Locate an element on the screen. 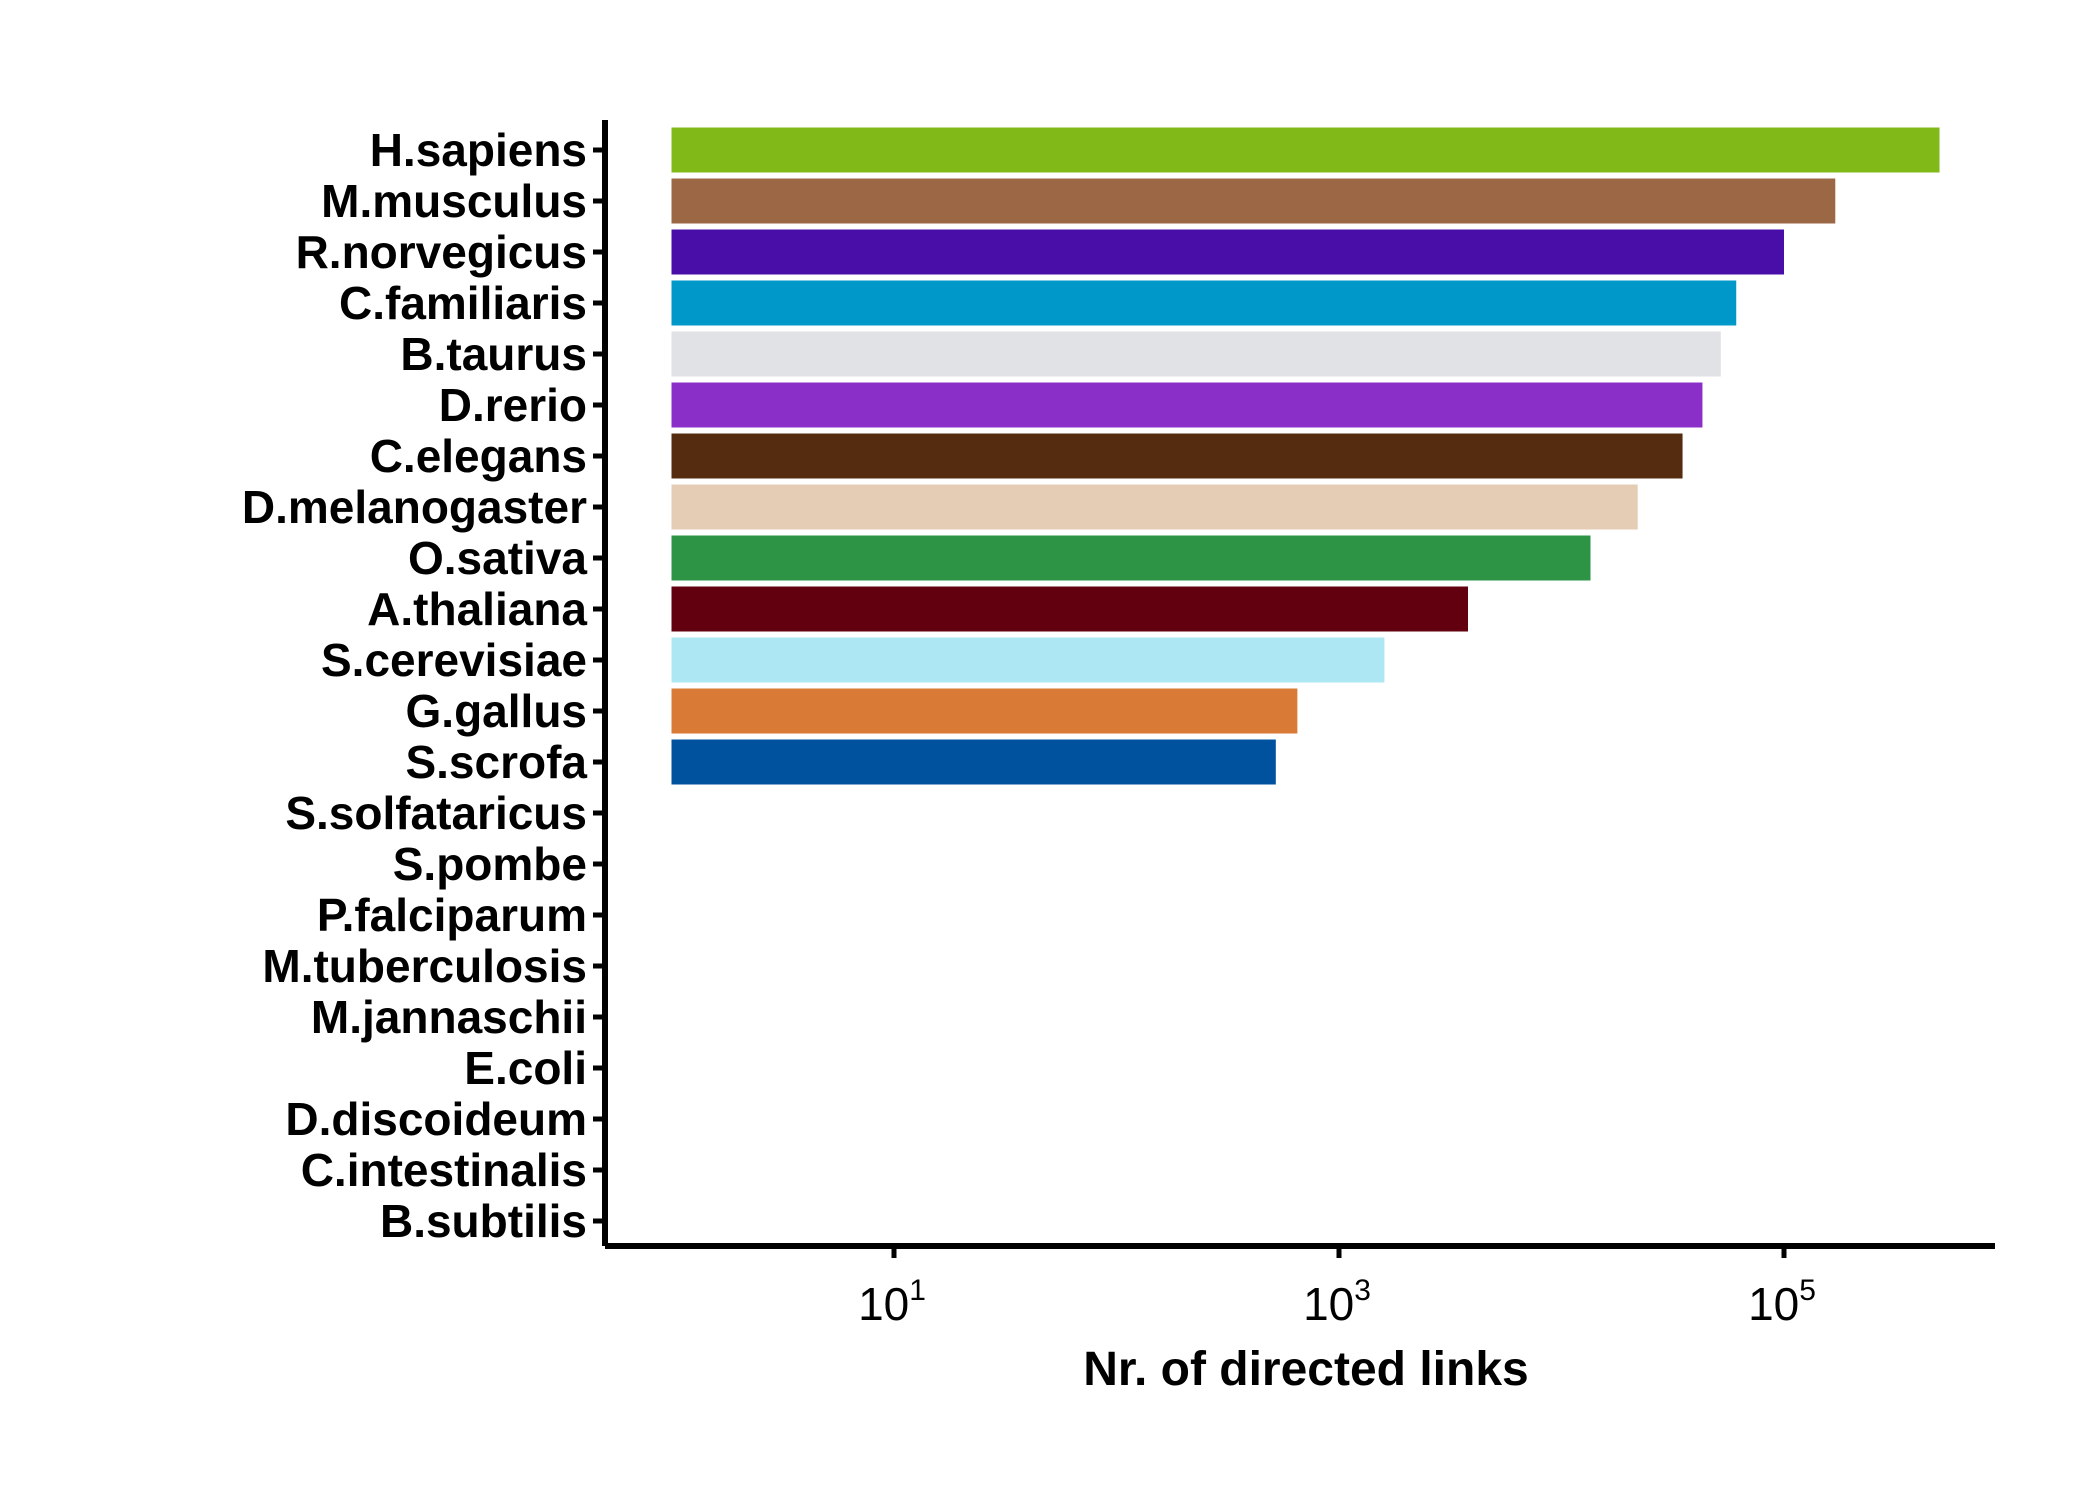 The image size is (2100, 1500). category-label: M.tuberculosis is located at coordinates (424, 966).